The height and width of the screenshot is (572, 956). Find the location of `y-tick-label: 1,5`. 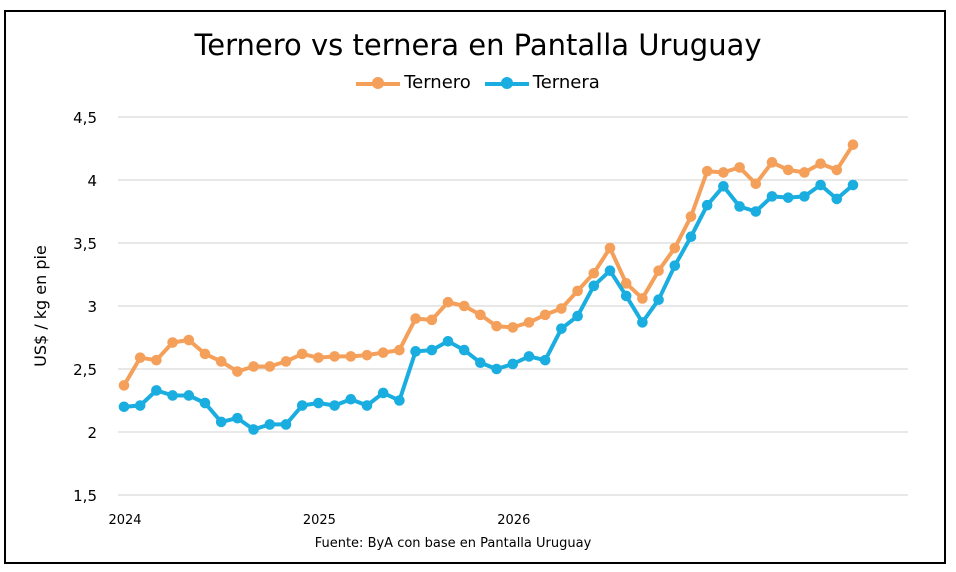

y-tick-label: 1,5 is located at coordinates (85, 496).